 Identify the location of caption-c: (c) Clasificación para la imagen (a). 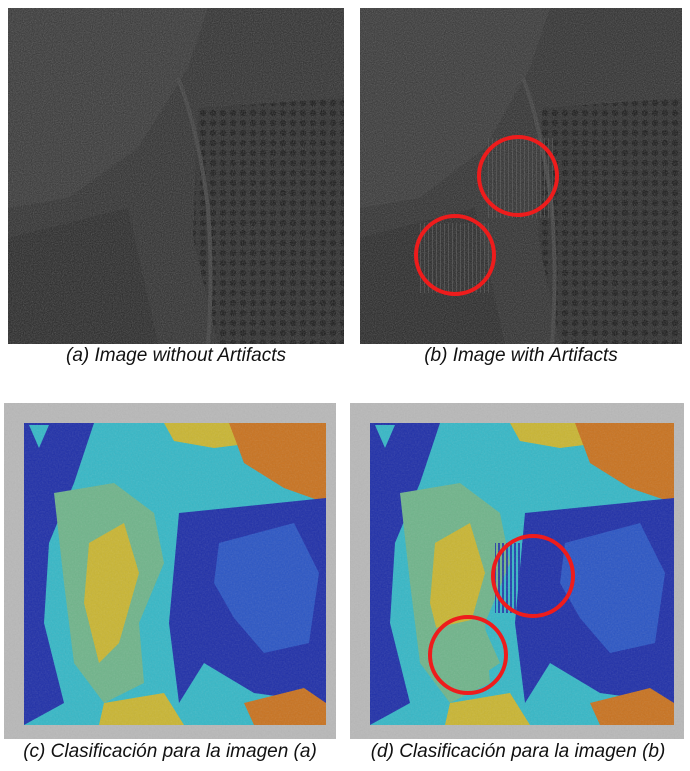
(170, 751).